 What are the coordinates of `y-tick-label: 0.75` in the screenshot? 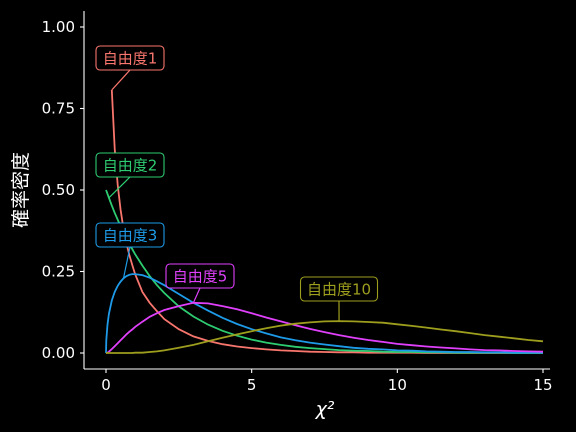 It's located at (58, 109).